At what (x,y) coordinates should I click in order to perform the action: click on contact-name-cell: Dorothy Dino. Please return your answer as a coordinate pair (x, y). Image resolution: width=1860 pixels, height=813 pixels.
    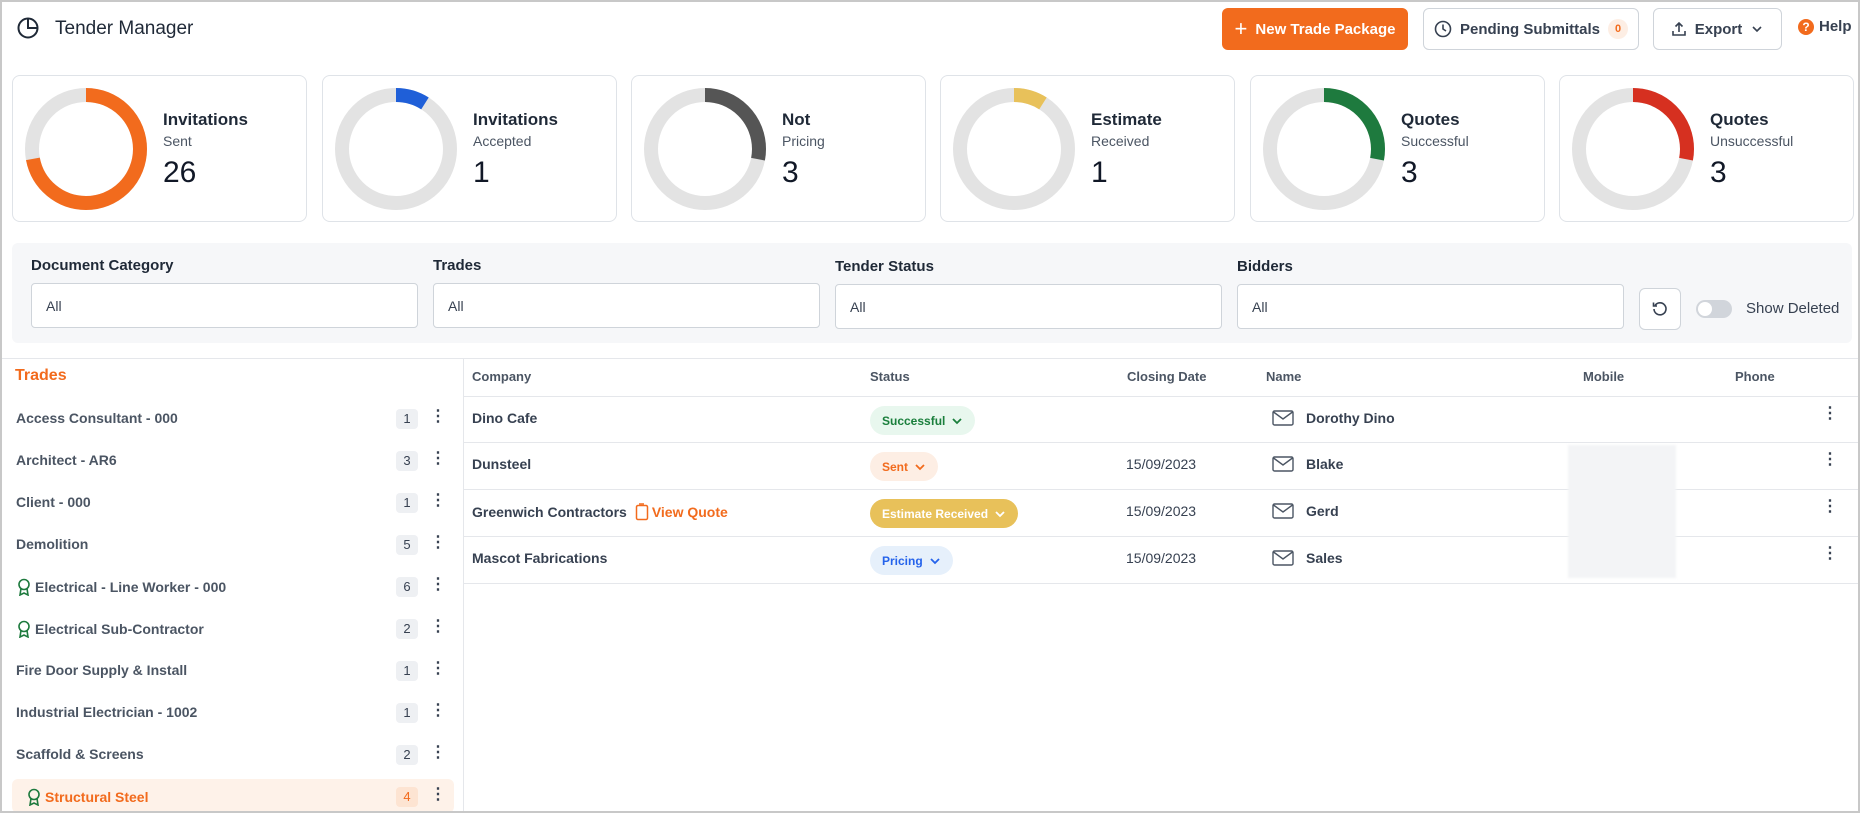
    Looking at the image, I should click on (1333, 418).